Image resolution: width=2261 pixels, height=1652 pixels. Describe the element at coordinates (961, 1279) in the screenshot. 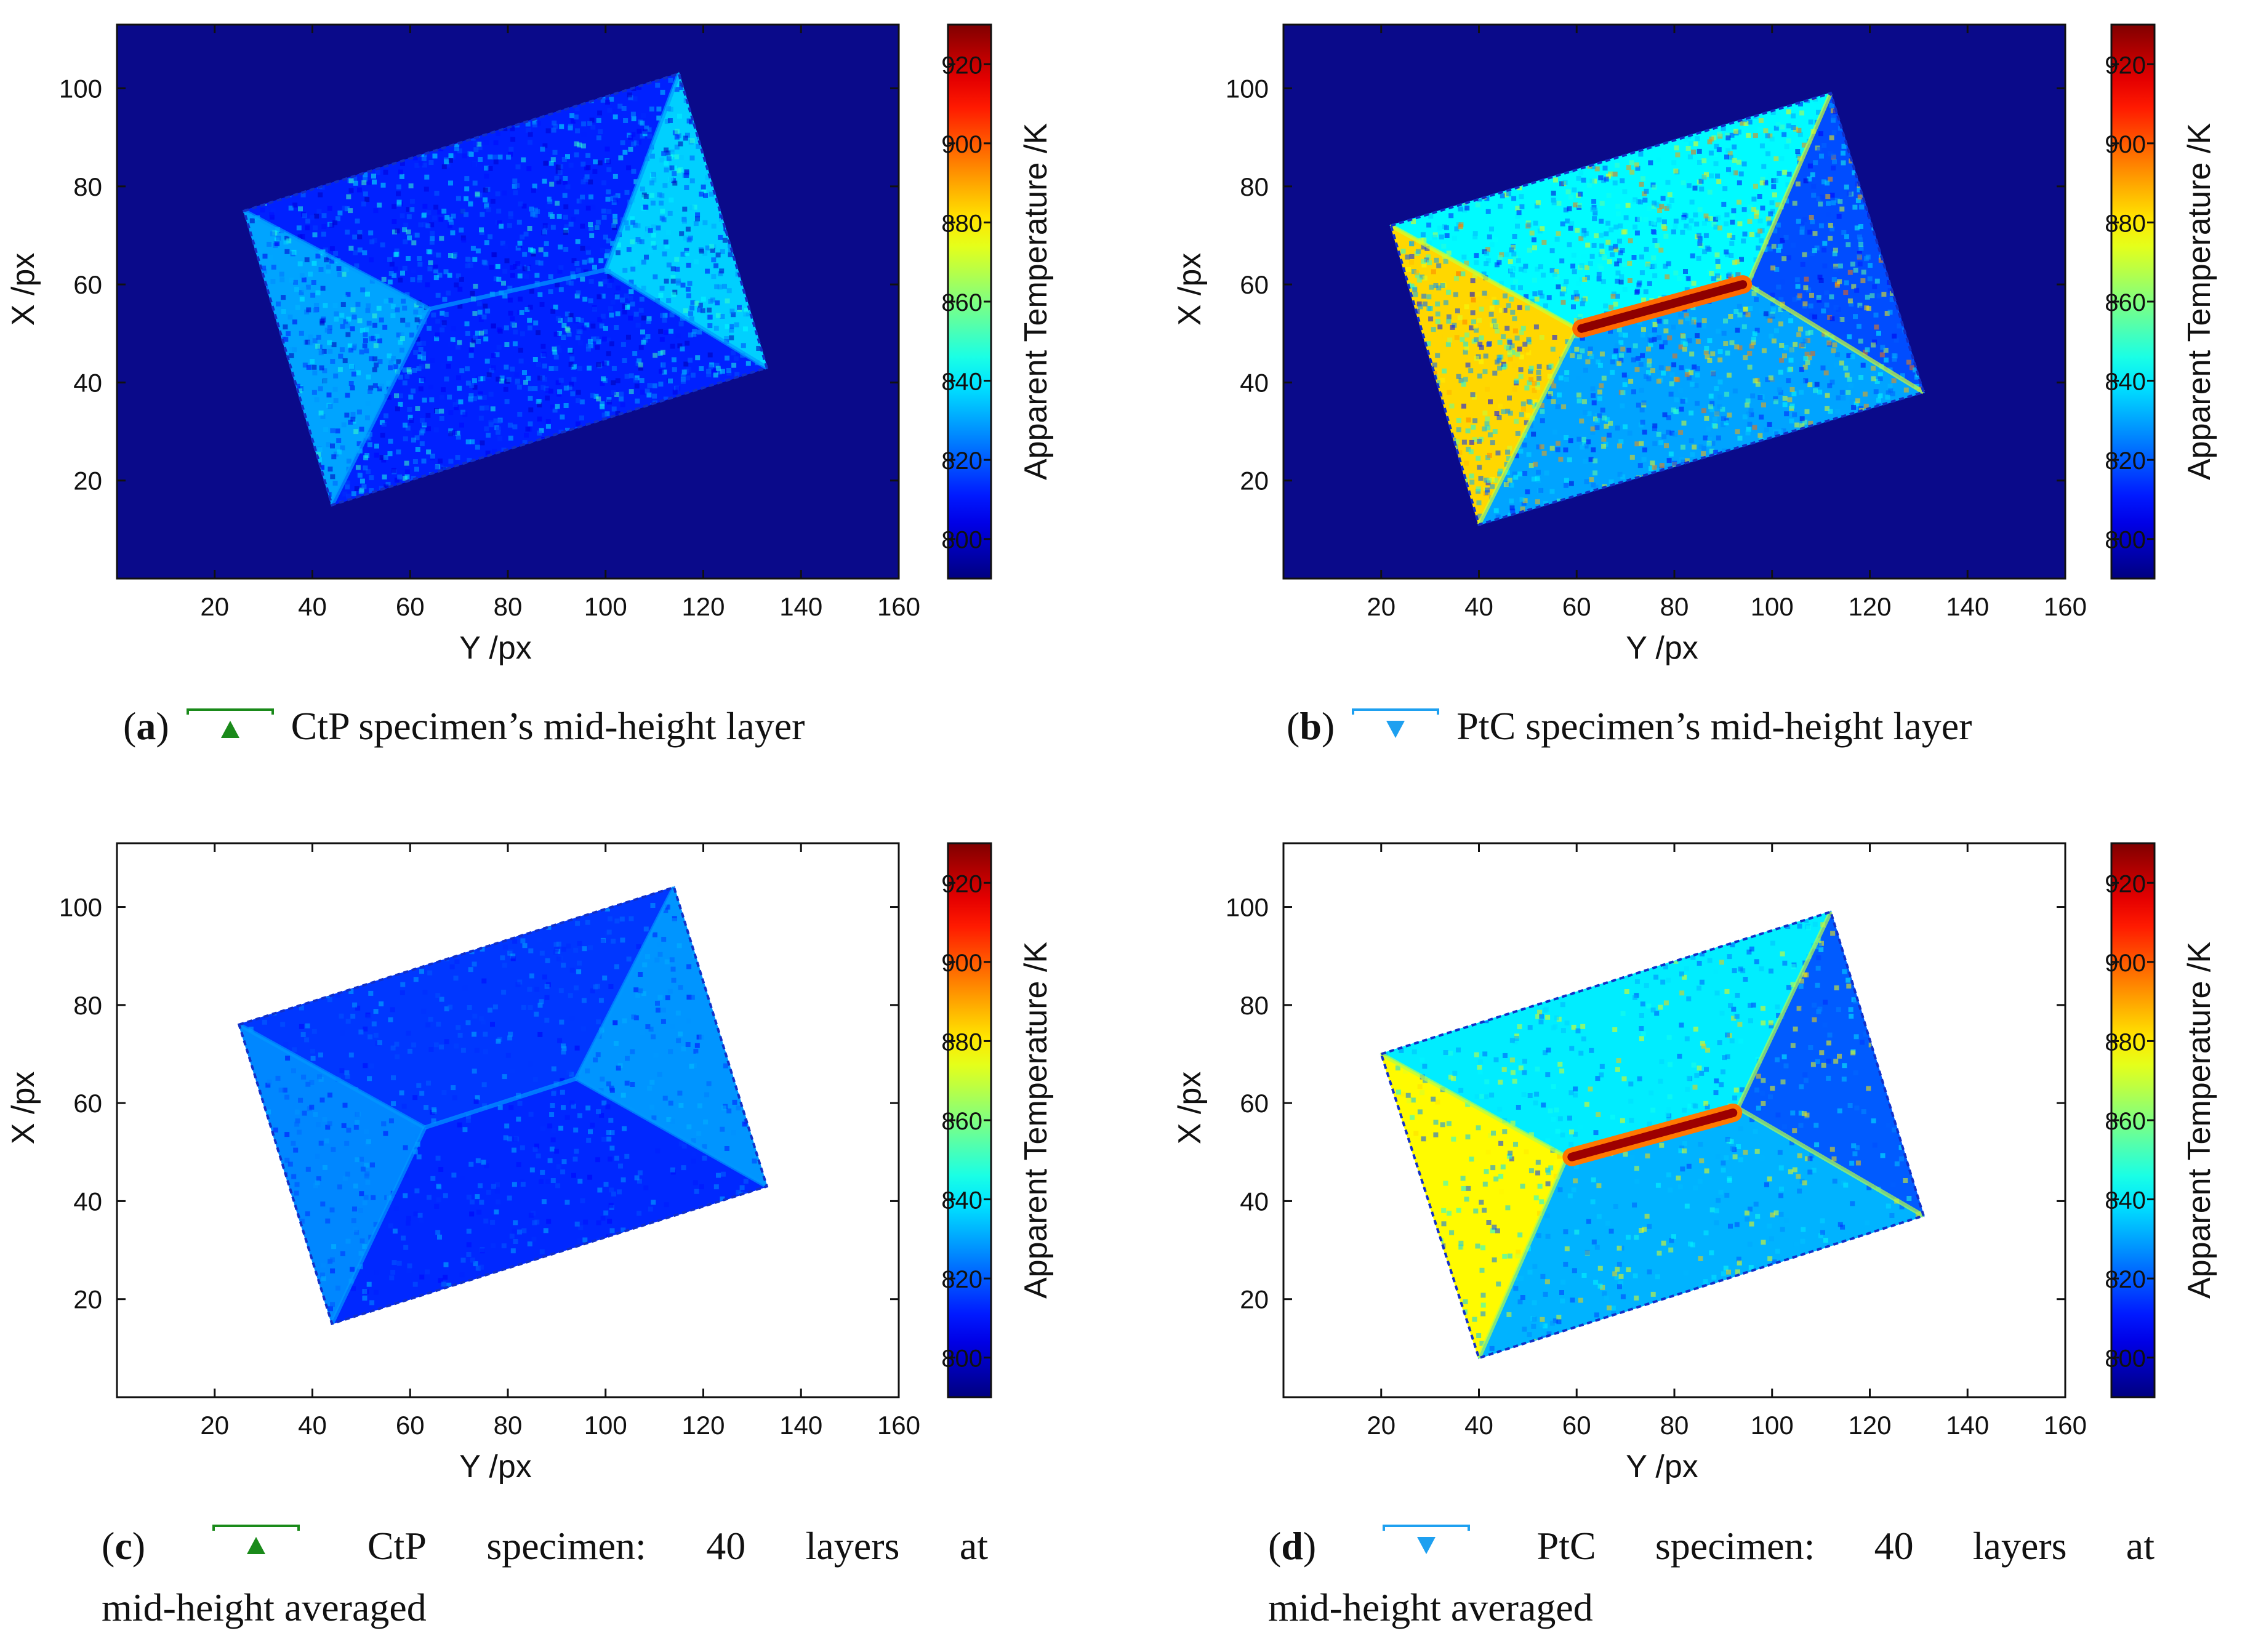

I see `colorbar-tick-label: 820` at that location.